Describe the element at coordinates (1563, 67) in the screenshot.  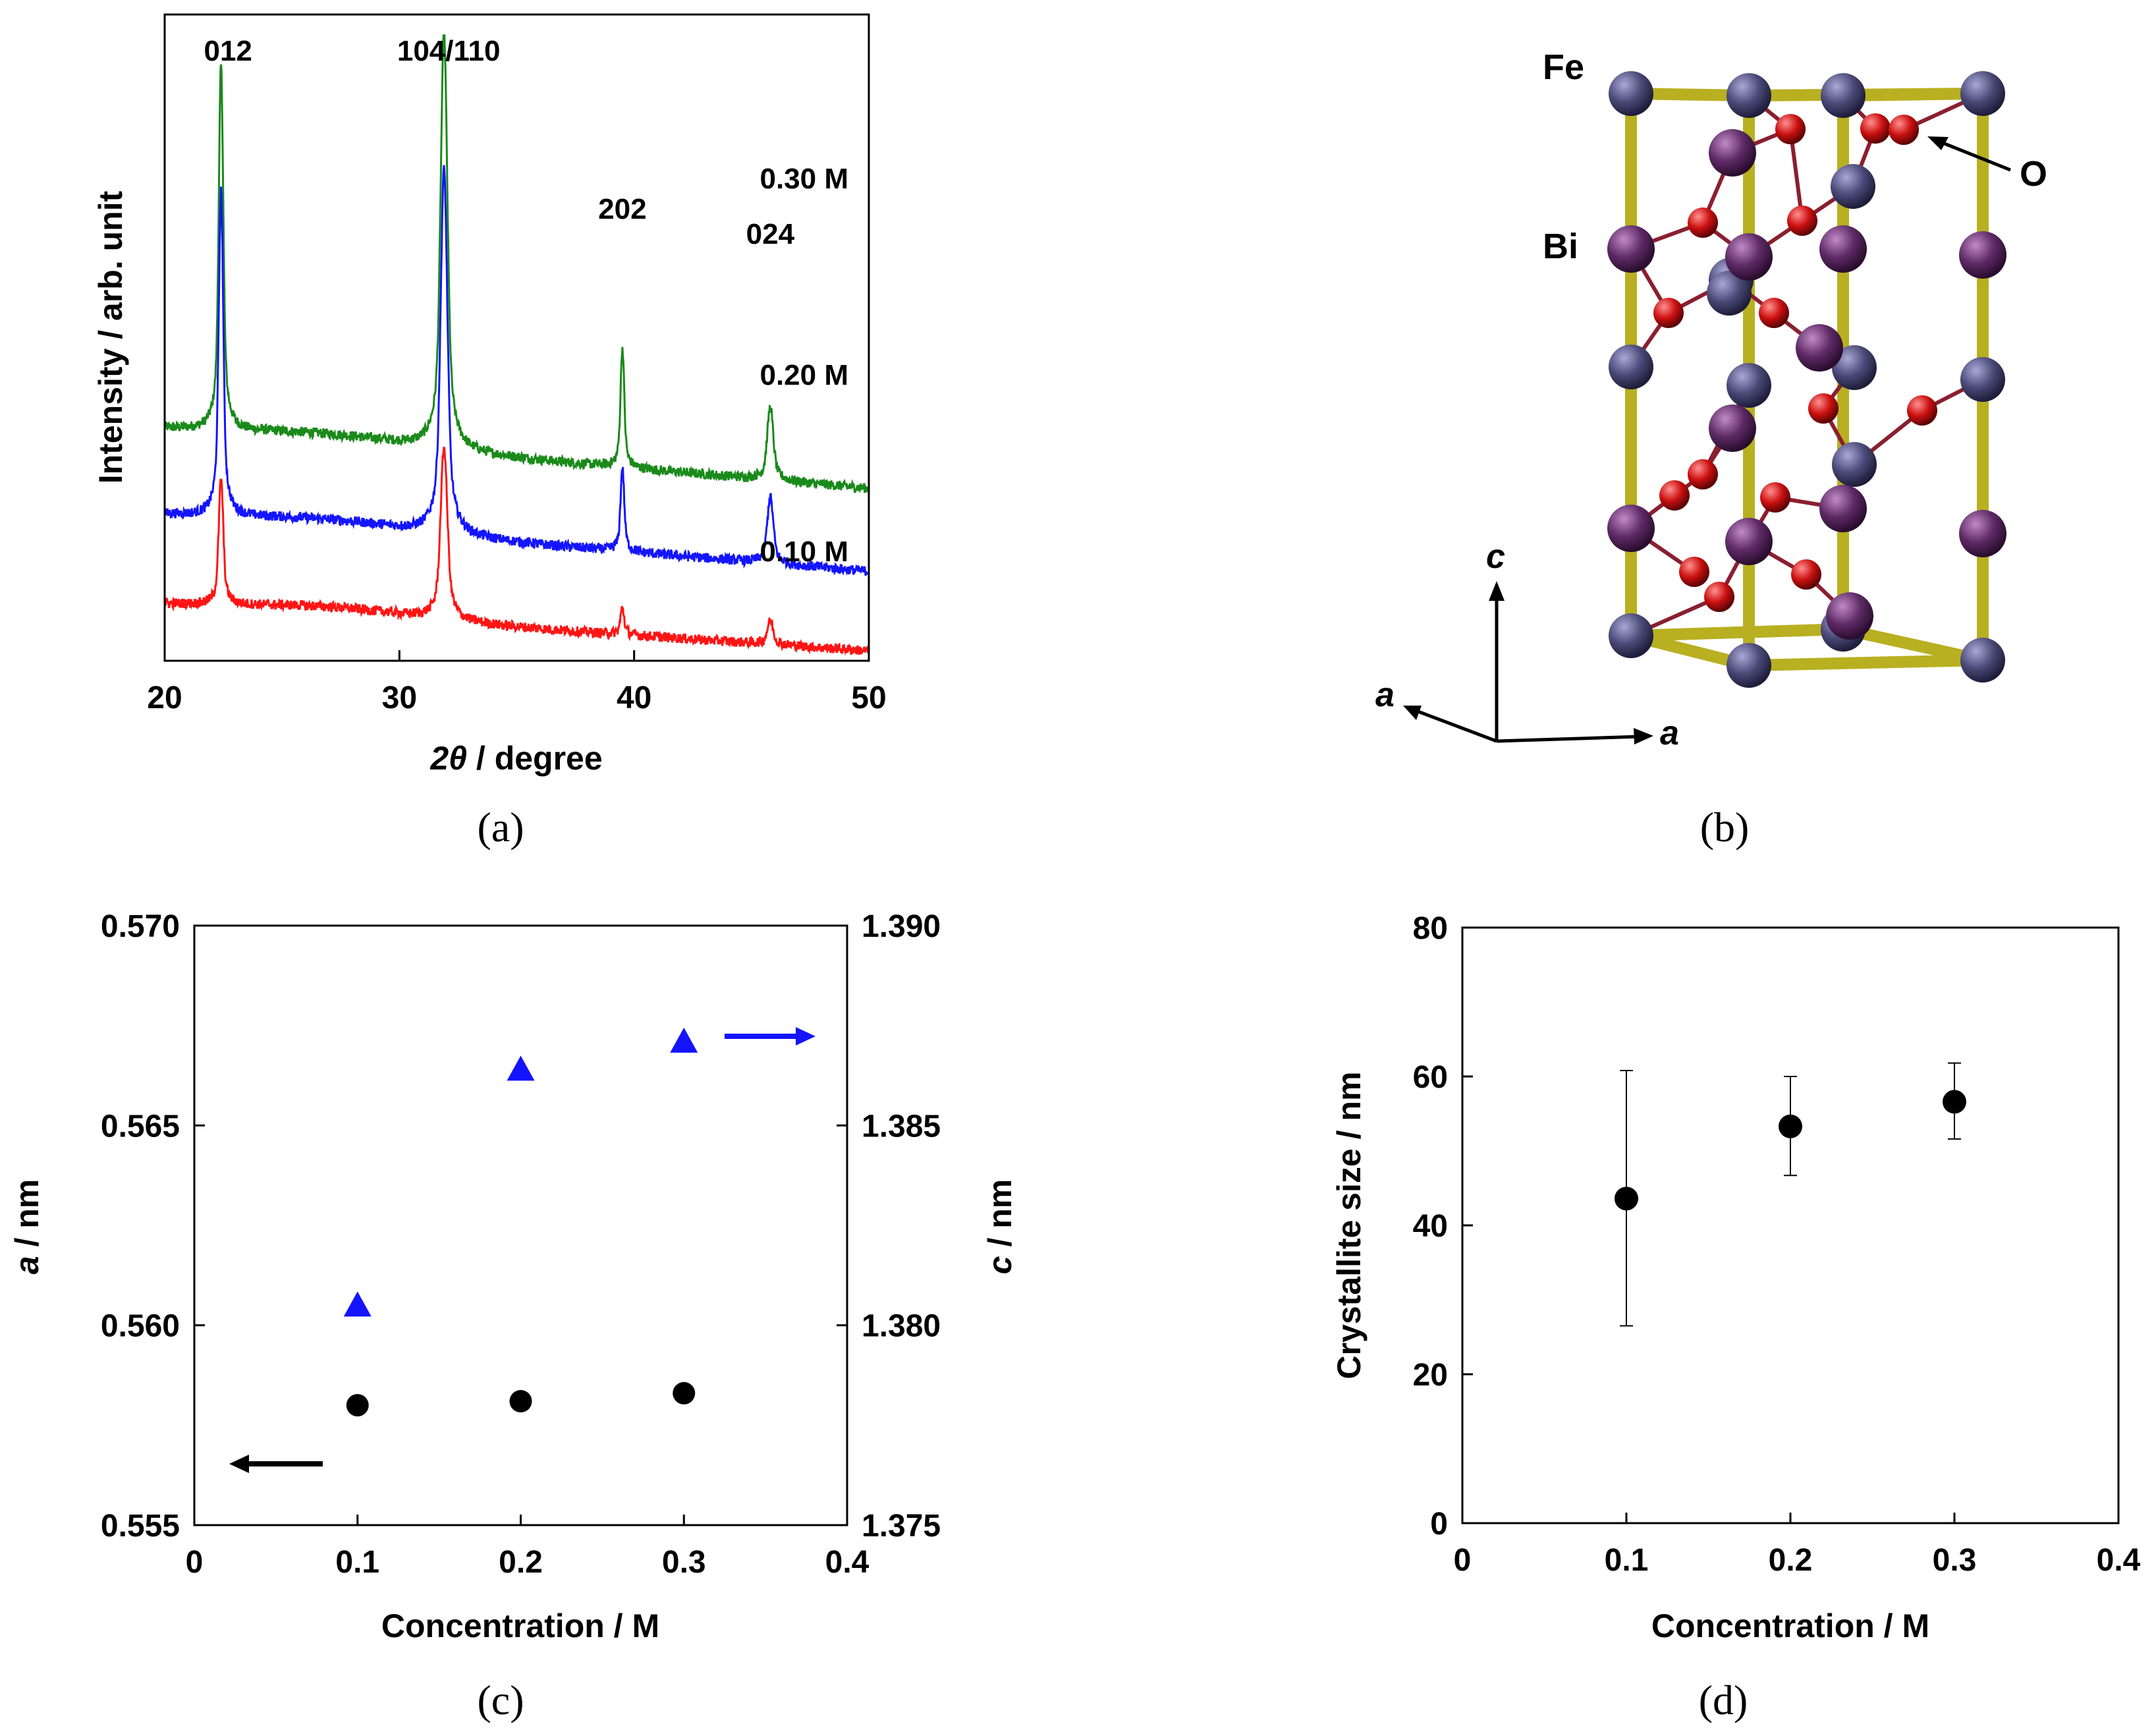
I see `fe-label: Fe` at that location.